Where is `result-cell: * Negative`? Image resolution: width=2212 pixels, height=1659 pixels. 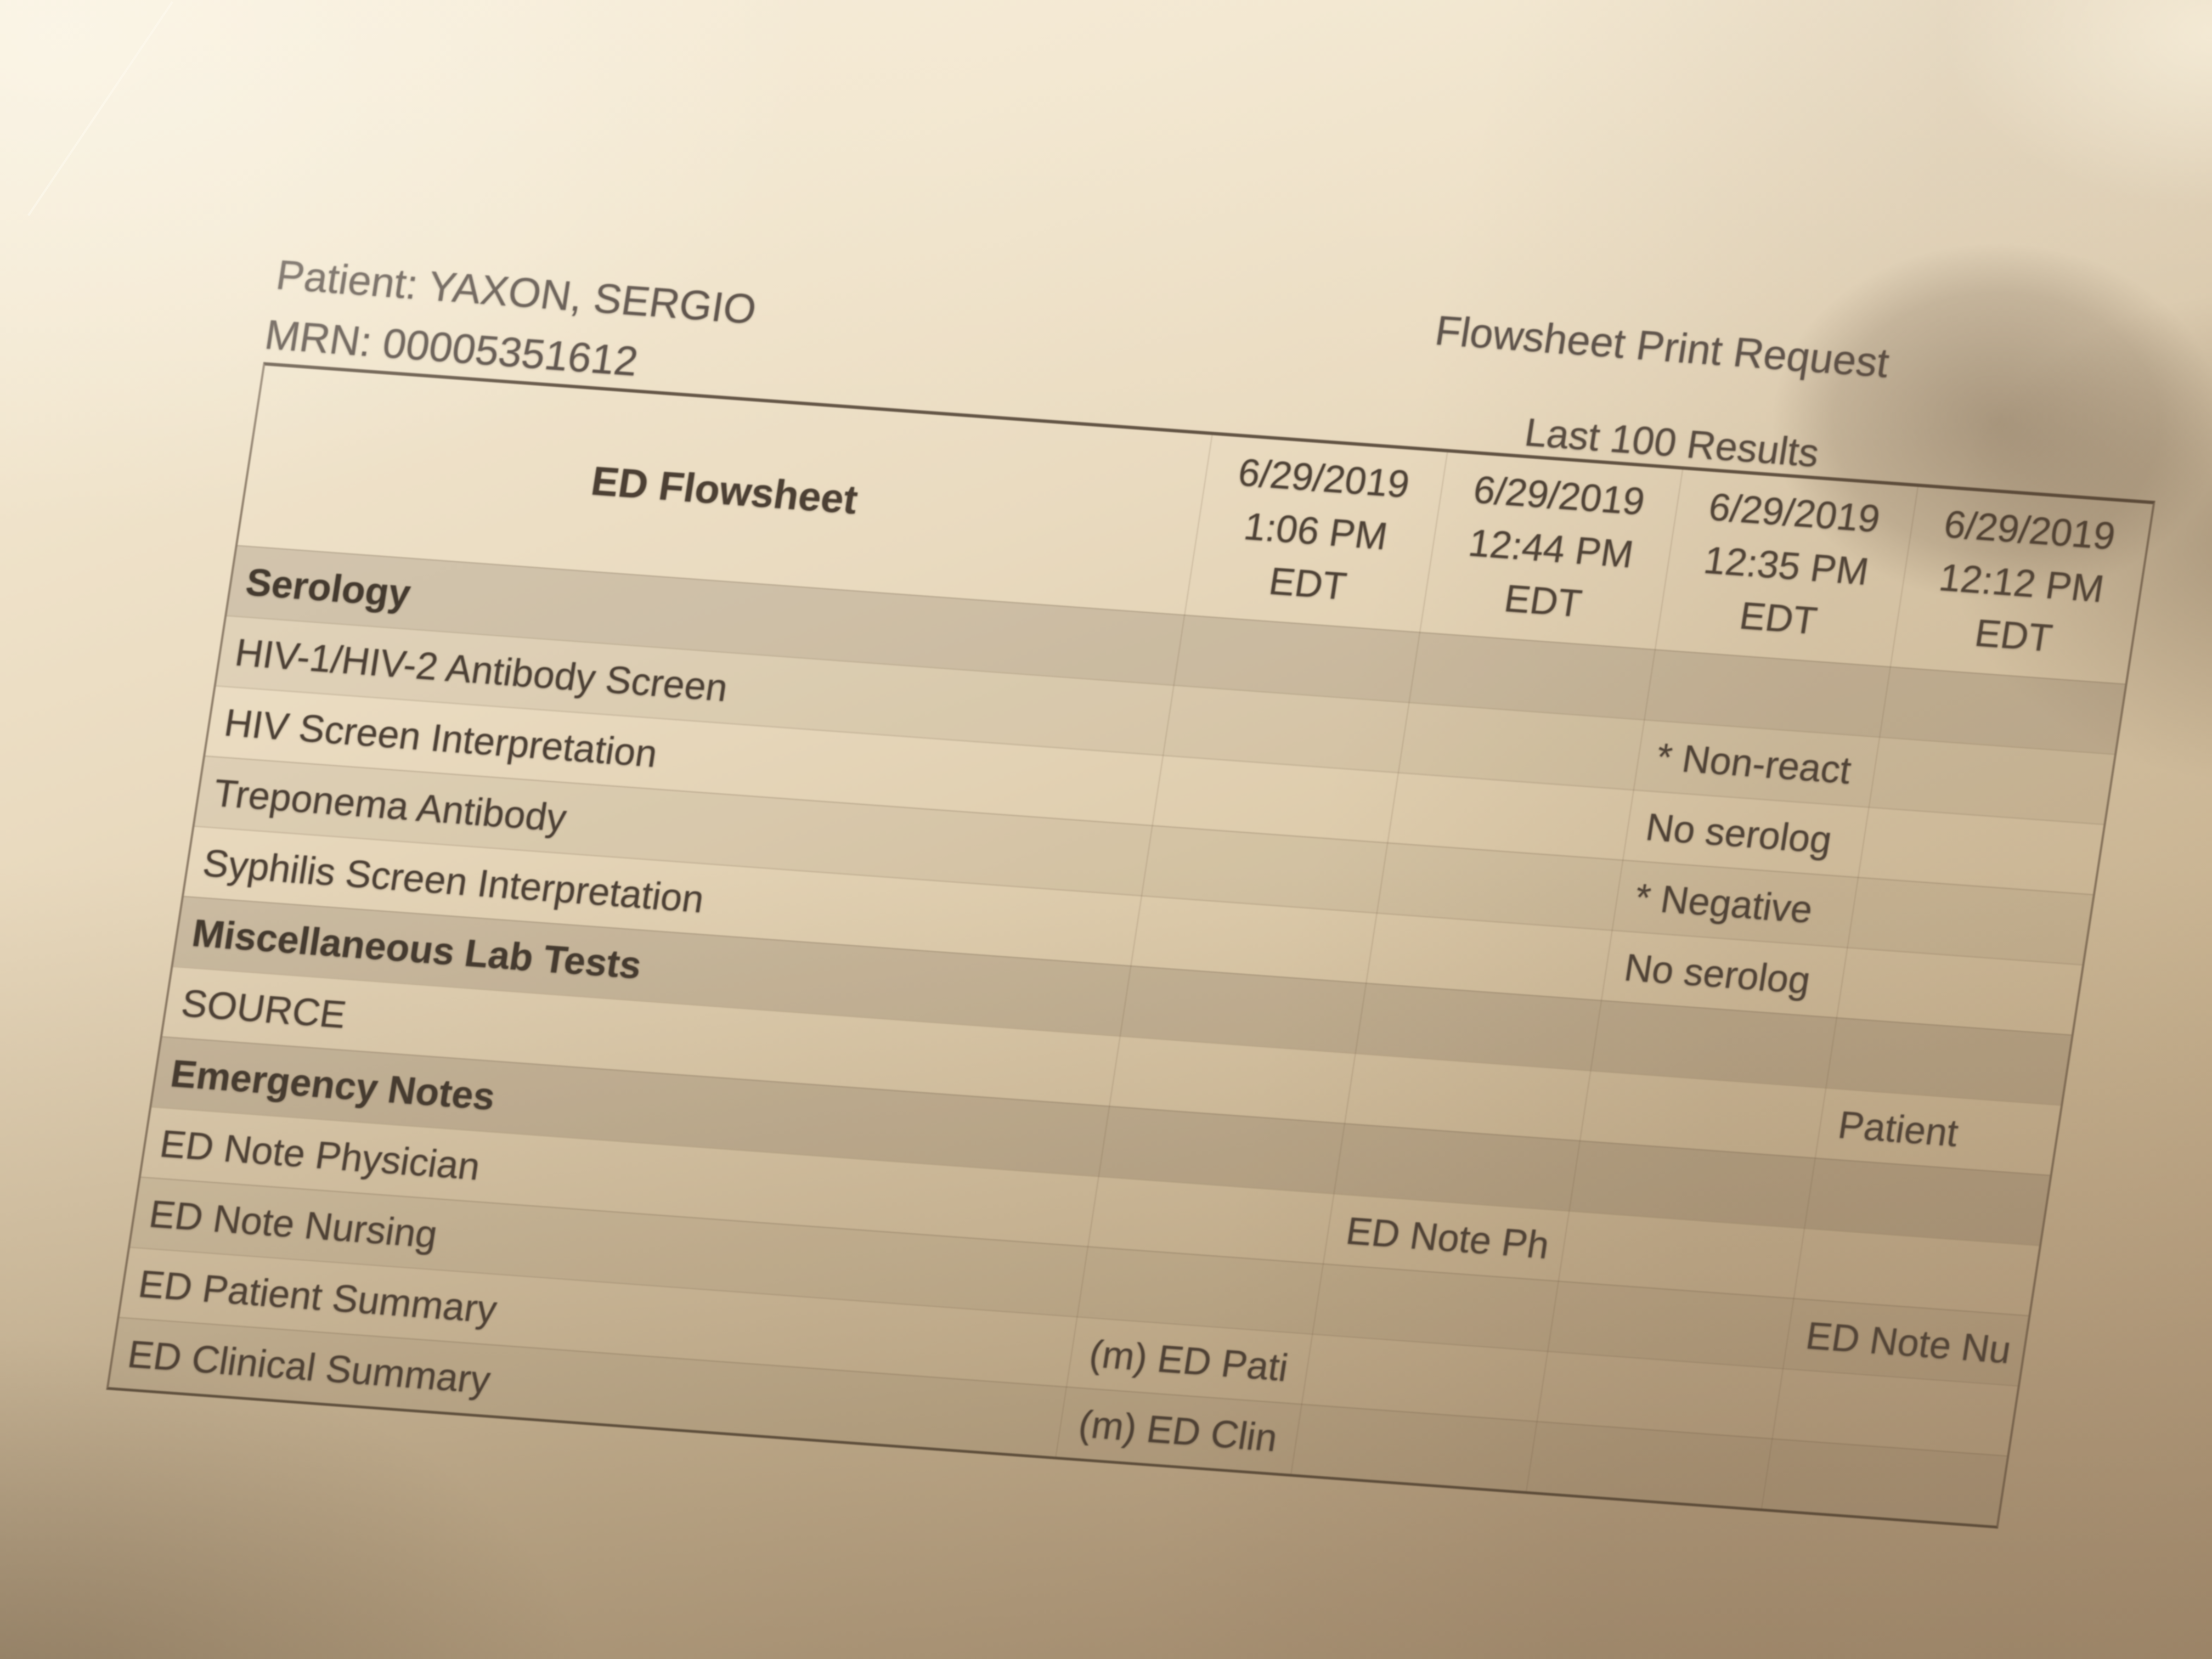 result-cell: * Negative is located at coordinates (1724, 903).